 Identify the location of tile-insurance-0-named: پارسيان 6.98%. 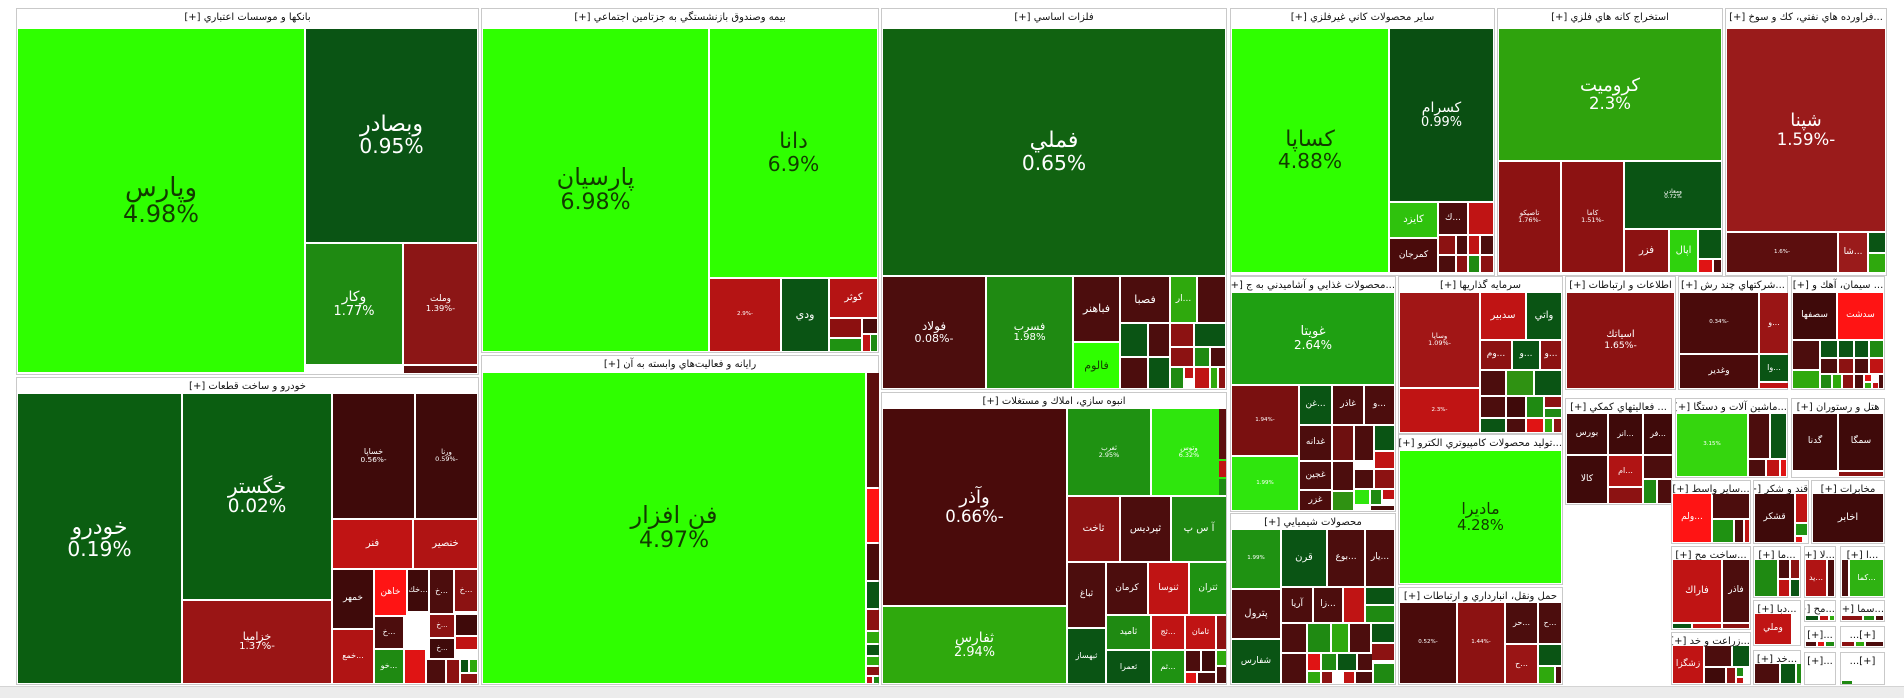
(595, 190).